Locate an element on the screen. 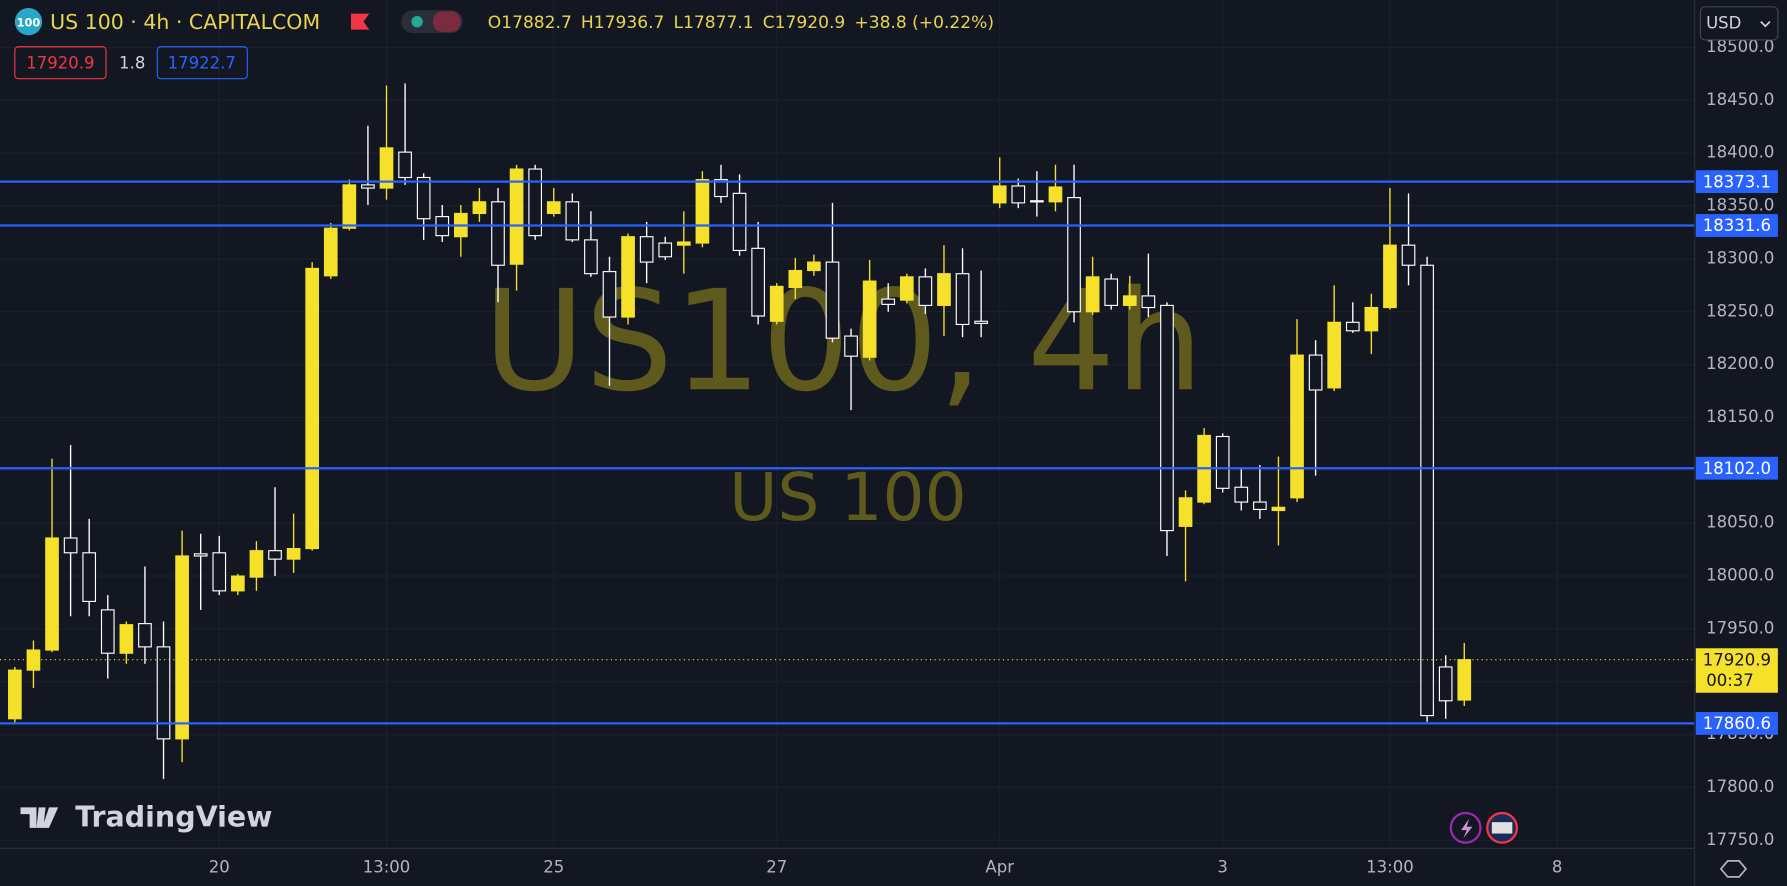 This screenshot has width=1787, height=886. status-wave is located at coordinates (447, 21).